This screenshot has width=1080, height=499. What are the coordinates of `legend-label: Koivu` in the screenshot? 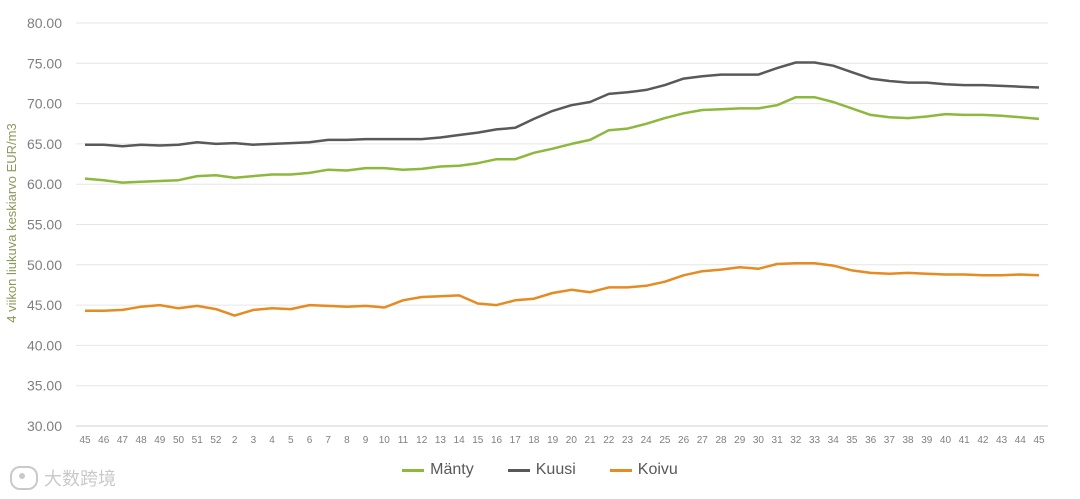 It's located at (657, 469).